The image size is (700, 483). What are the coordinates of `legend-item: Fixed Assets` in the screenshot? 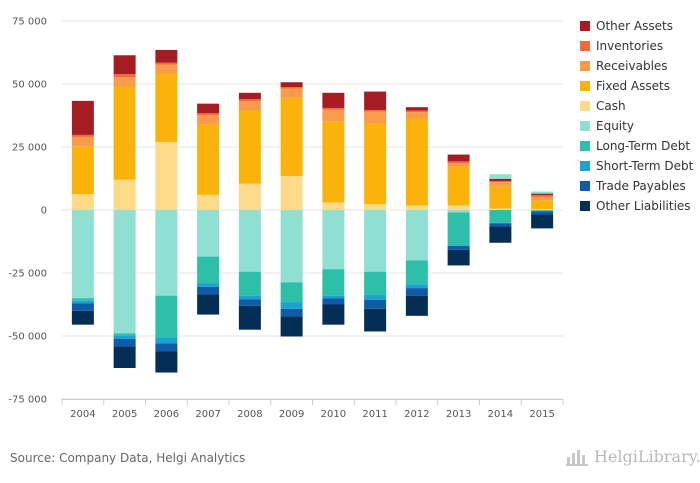 It's located at (639, 86).